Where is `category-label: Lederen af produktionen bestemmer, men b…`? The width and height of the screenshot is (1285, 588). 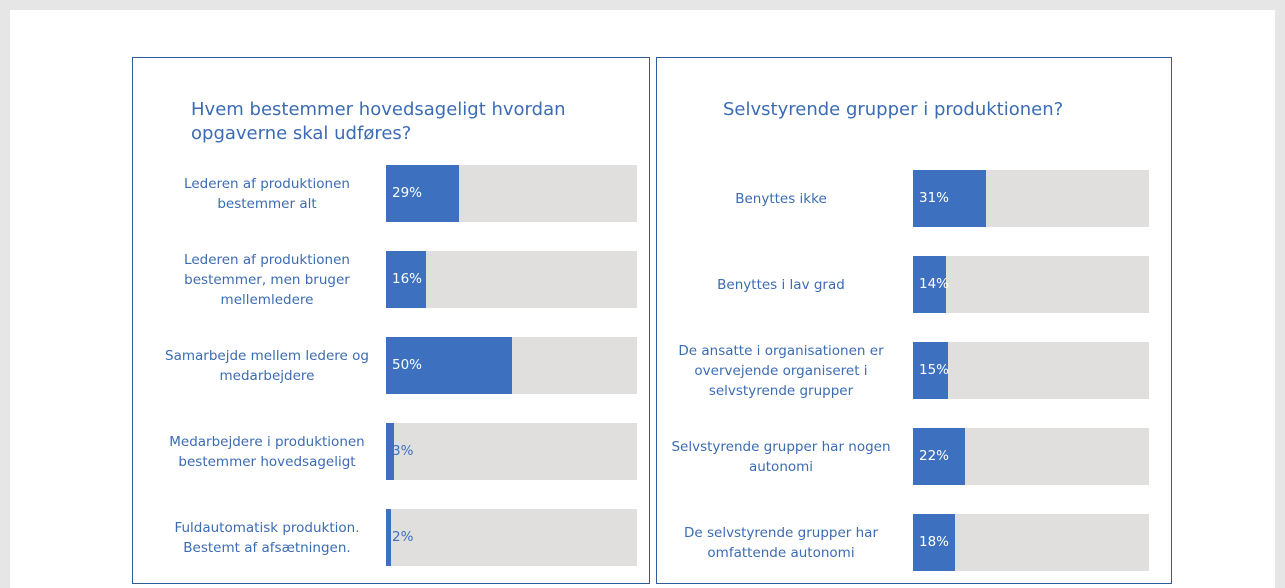
category-label: Lederen af produktionen bestemmer, men b… is located at coordinates (267, 279).